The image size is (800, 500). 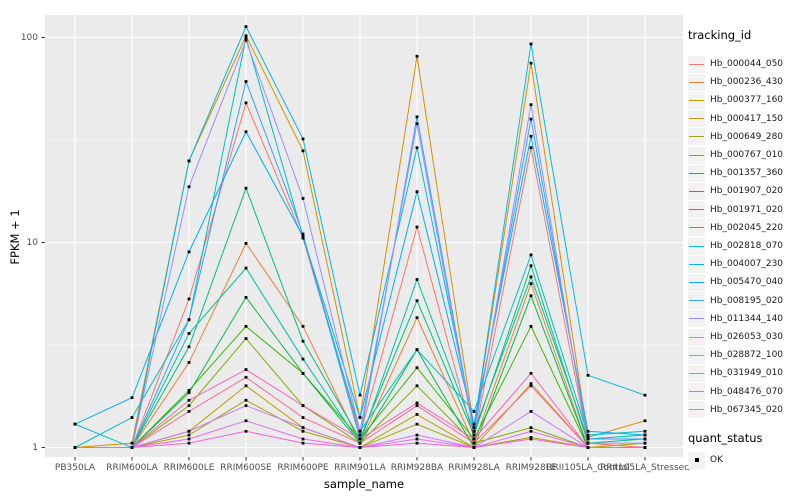 I want to click on legend-item-Hb_001907_020: Hb_001907_020, so click(x=735, y=191).